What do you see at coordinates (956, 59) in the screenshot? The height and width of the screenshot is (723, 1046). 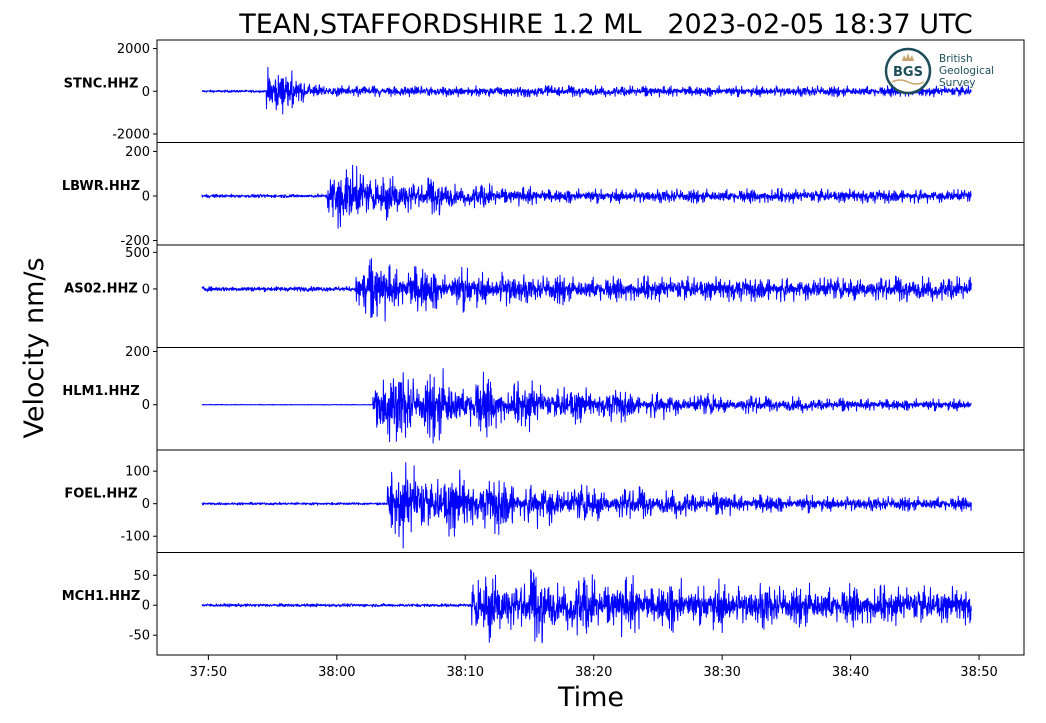 I see `bgs-logo-line-1: British` at bounding box center [956, 59].